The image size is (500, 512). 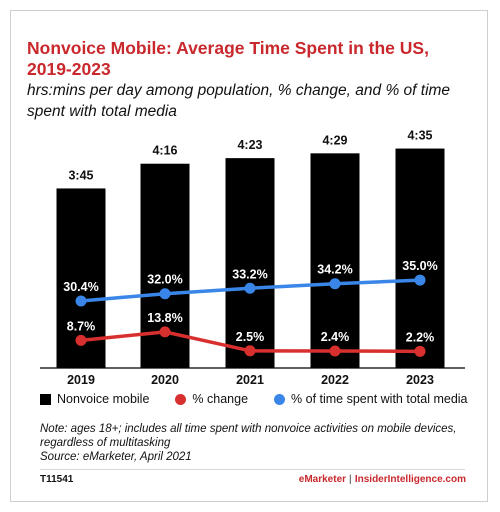 I want to click on source-text: Source: eMarketer, April 2021, so click(x=116, y=457).